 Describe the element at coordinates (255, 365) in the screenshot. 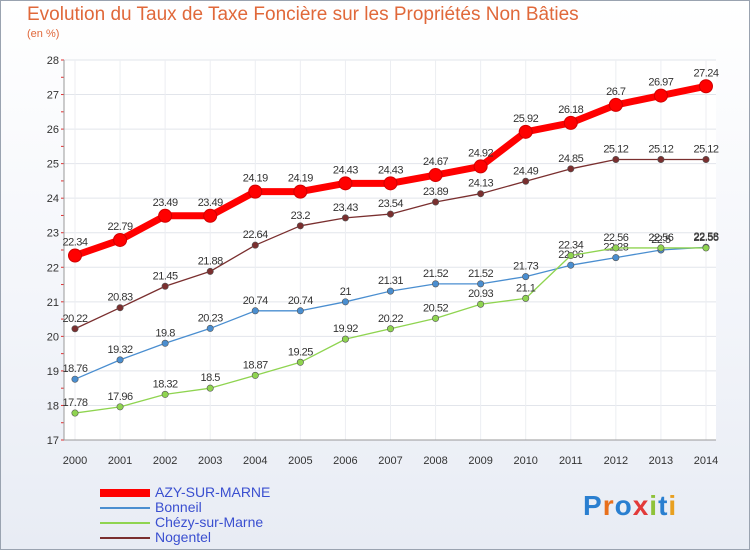

I see `data-label-chezy-sur-marne: 18.87` at that location.